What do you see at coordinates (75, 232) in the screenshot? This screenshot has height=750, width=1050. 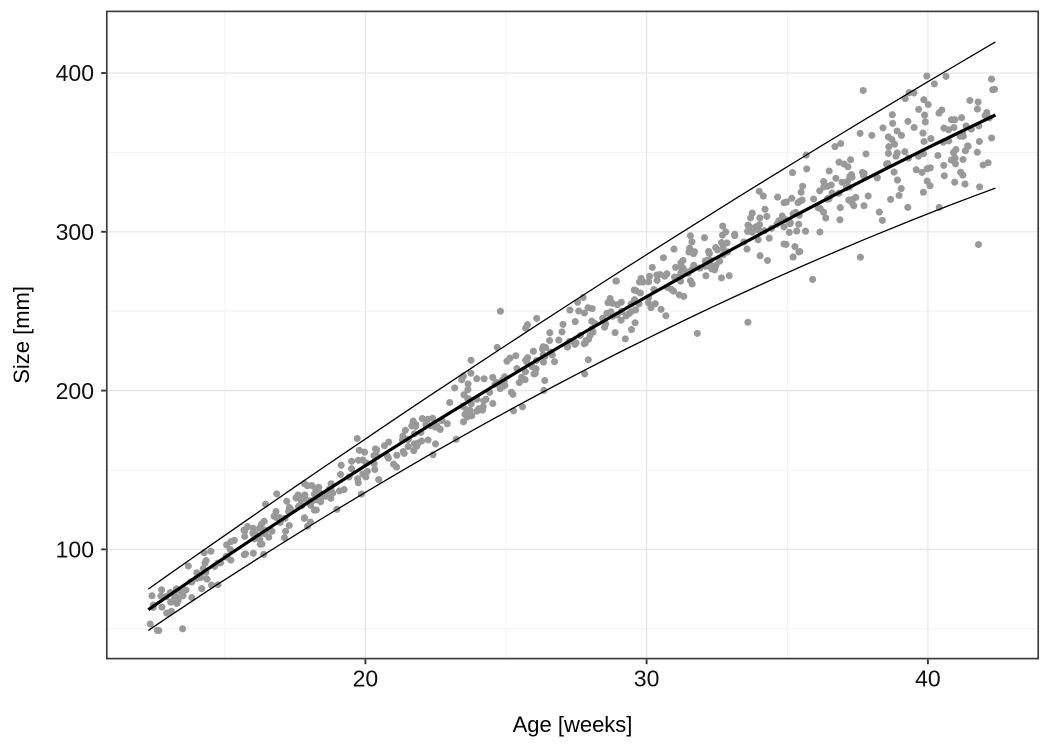 I see `svg-text: 300` at bounding box center [75, 232].